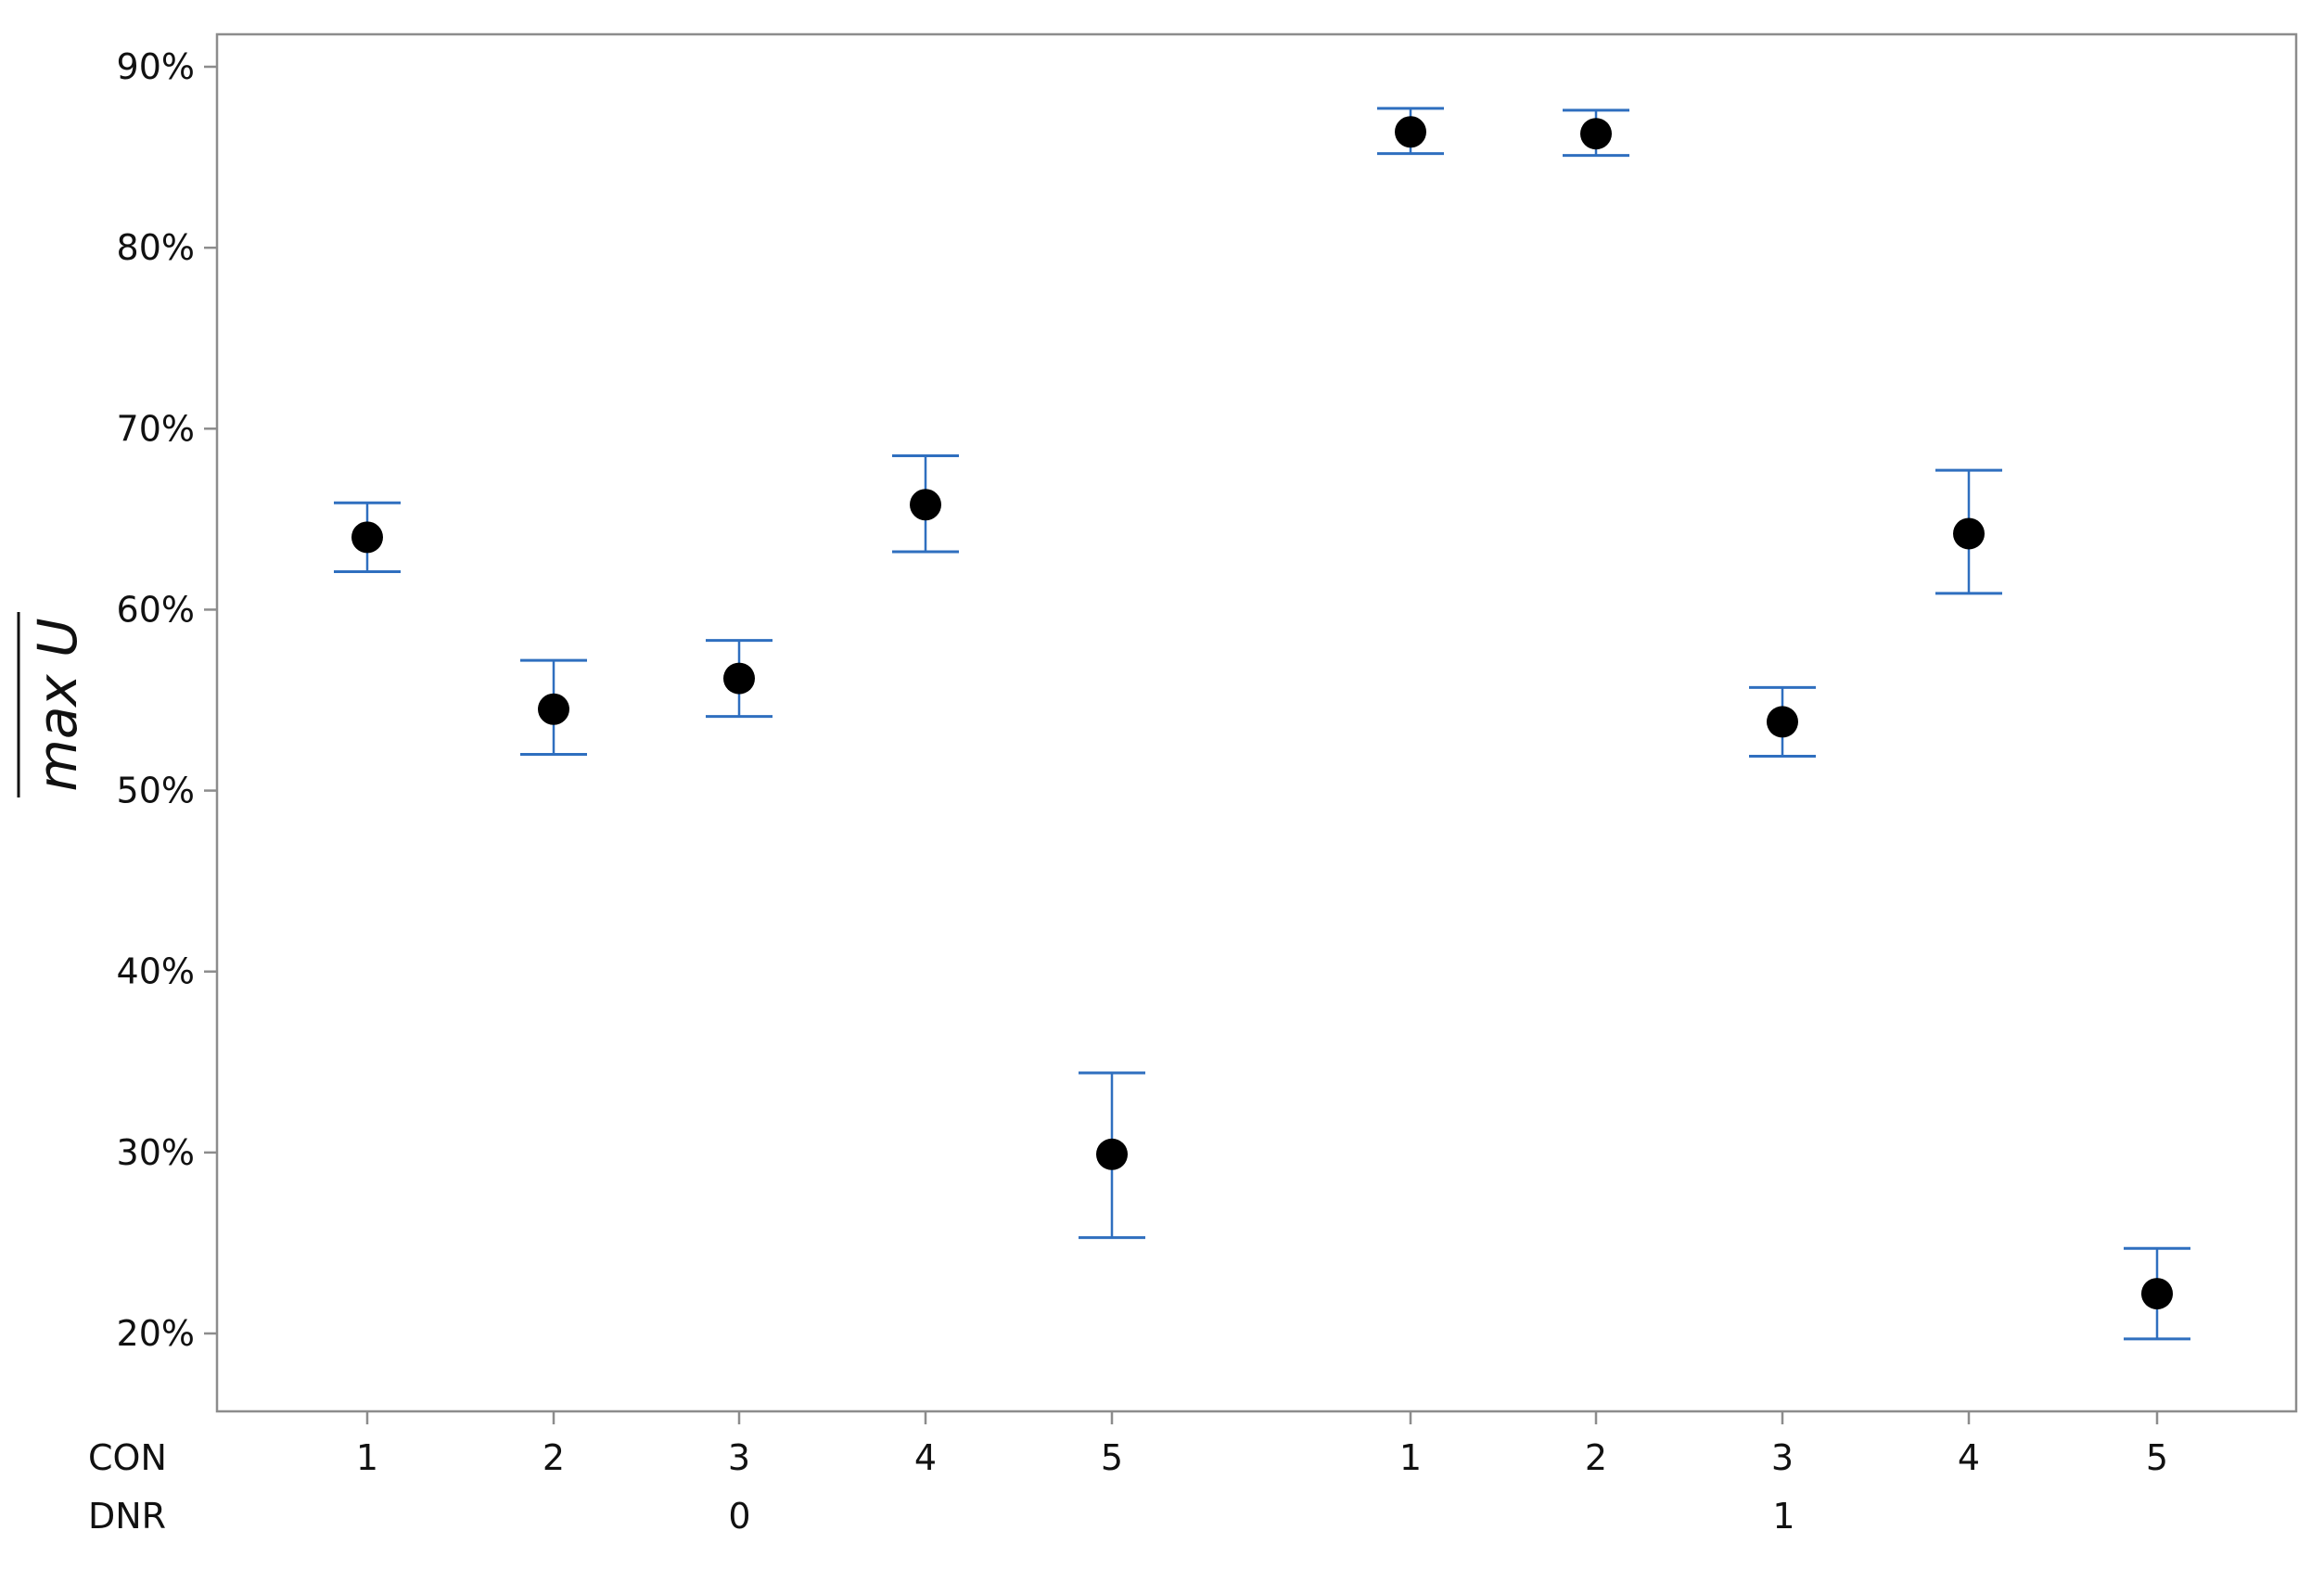  What do you see at coordinates (127, 1516) in the screenshot?
I see `row-label-dnr: DNR` at bounding box center [127, 1516].